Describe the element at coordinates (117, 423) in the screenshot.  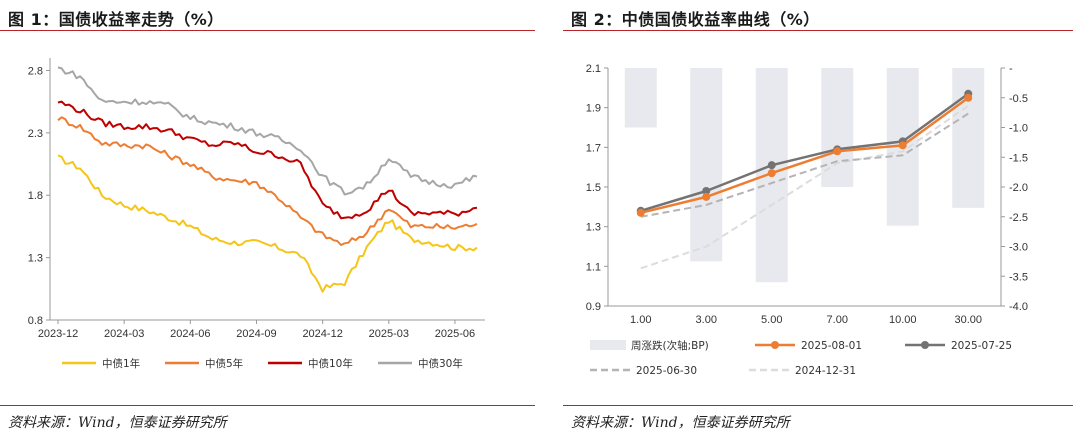
I see `figure-1-source: 资料来源：Wind，恒泰证券研究所` at that location.